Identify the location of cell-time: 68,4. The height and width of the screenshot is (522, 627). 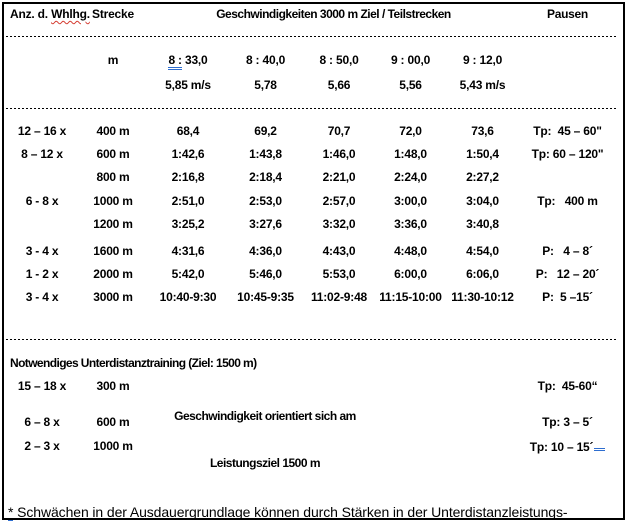
(188, 131).